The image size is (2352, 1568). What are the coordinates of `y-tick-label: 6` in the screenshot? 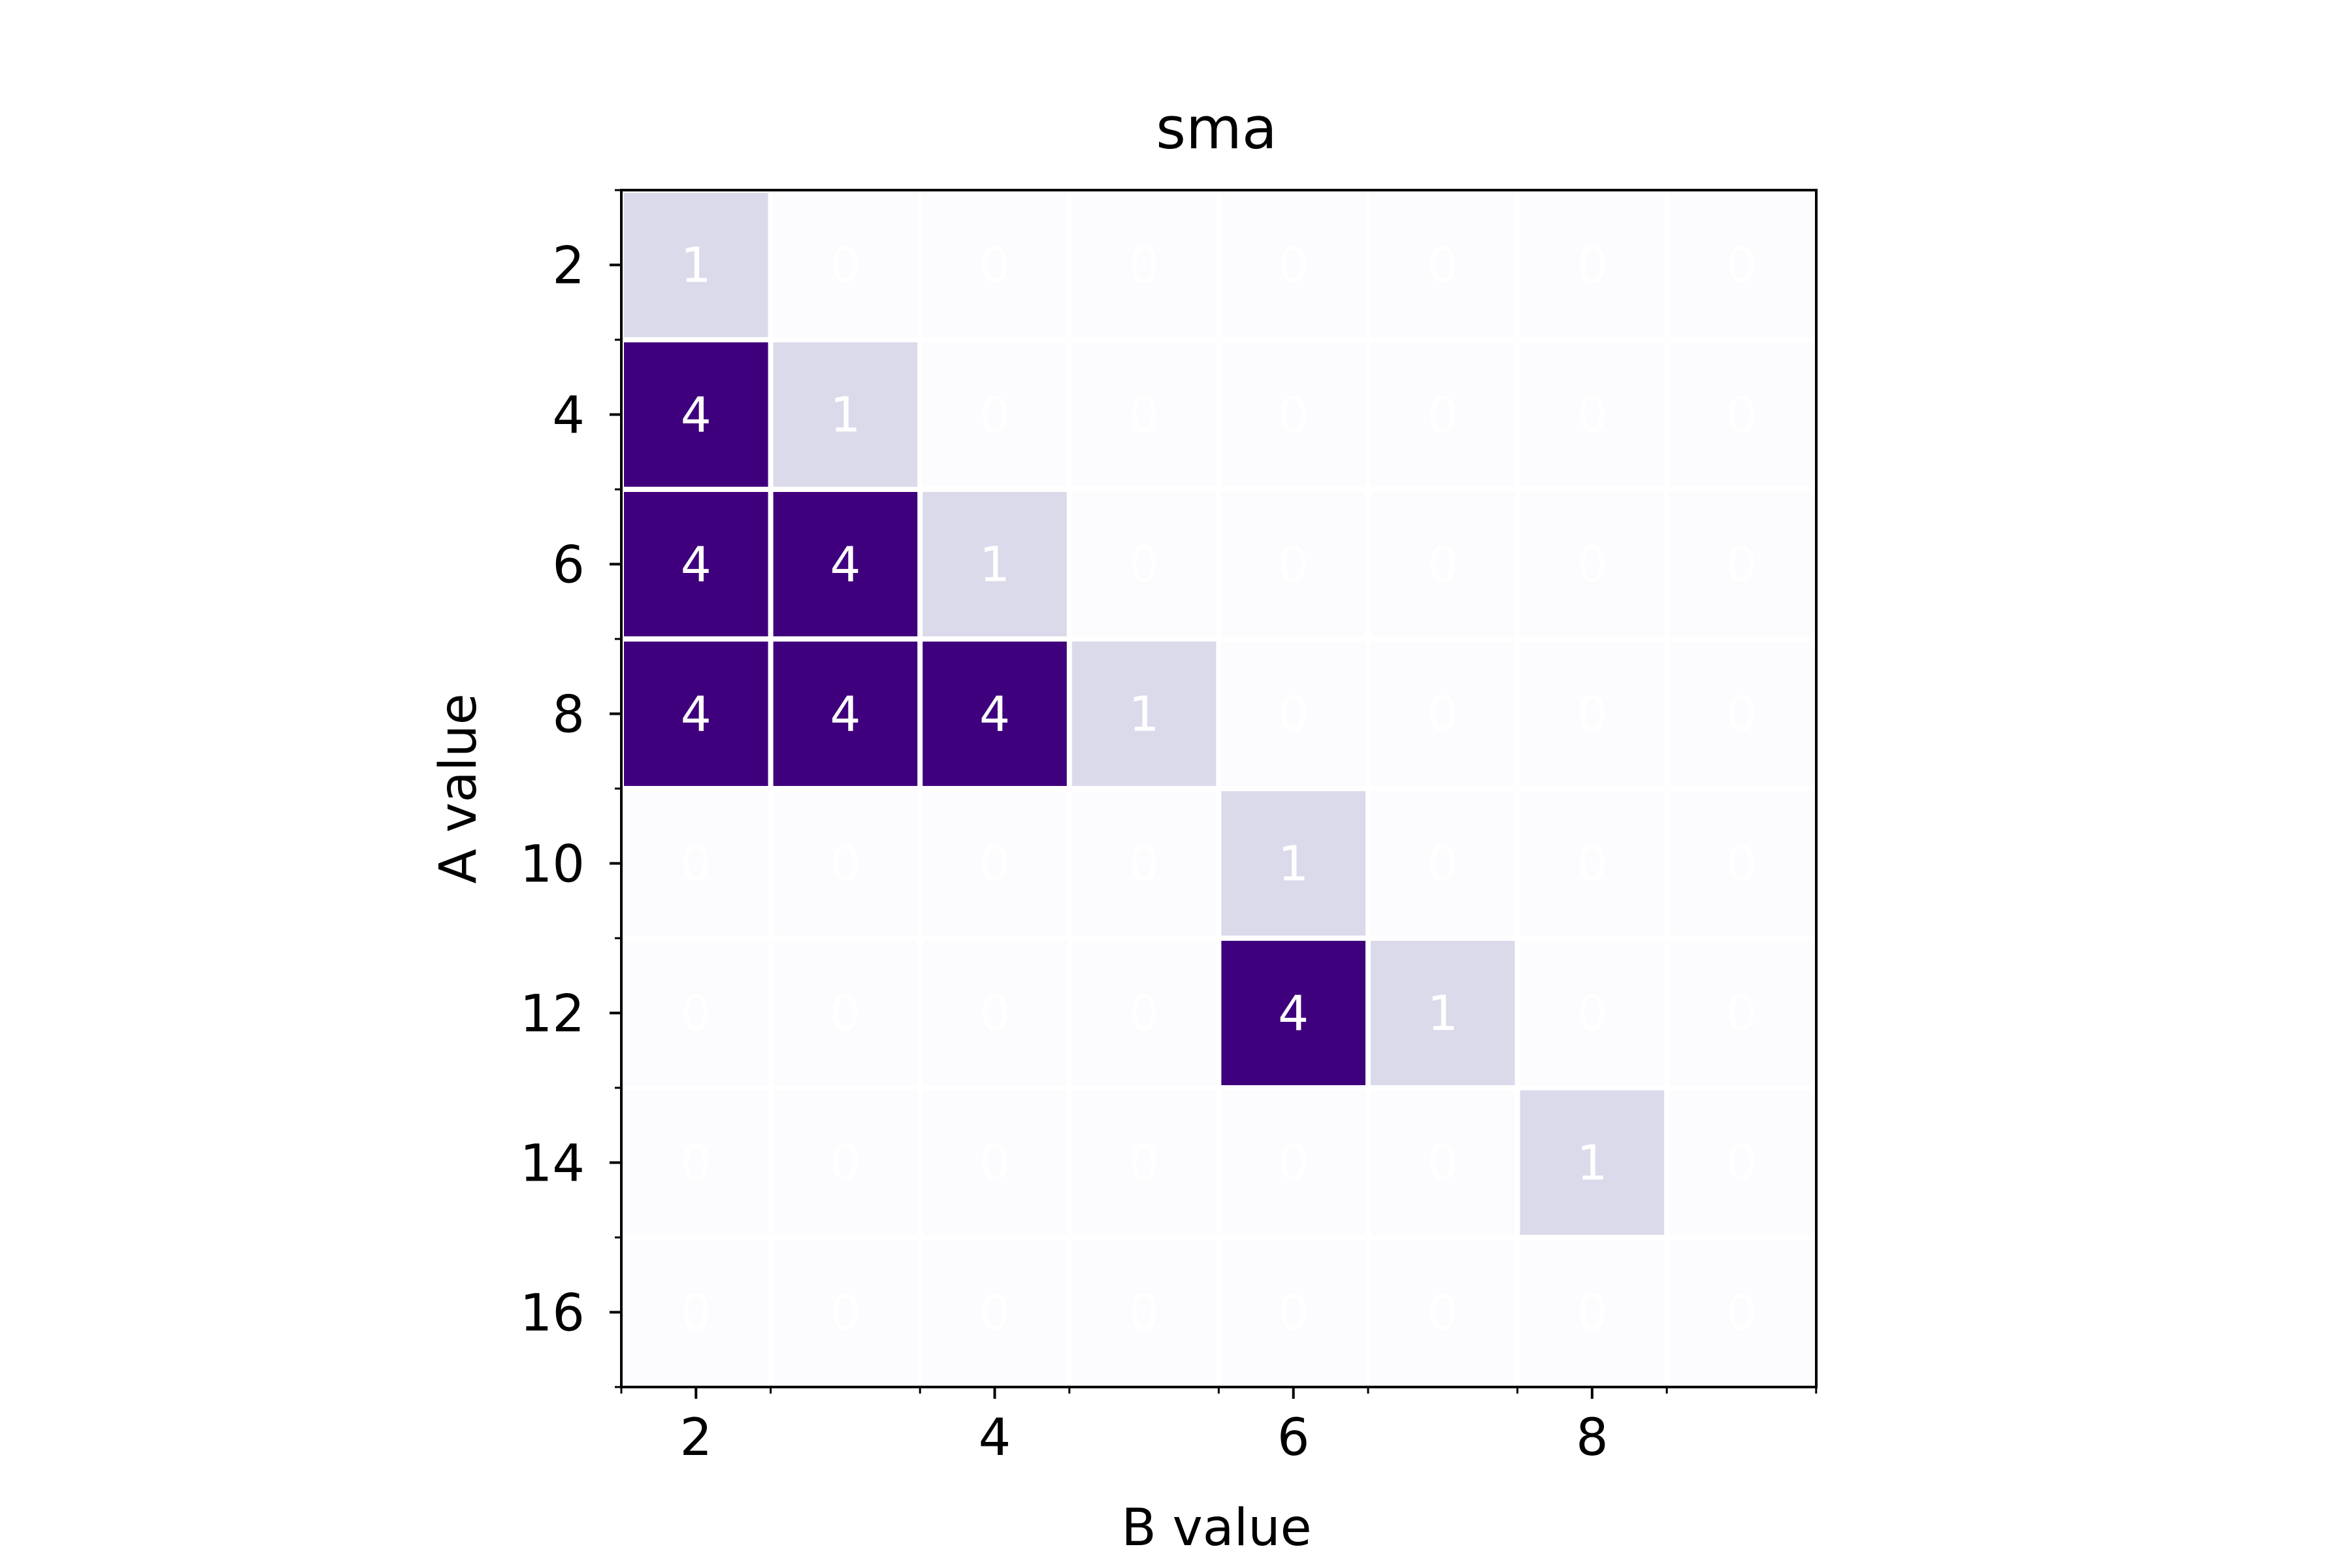 It's located at (568, 565).